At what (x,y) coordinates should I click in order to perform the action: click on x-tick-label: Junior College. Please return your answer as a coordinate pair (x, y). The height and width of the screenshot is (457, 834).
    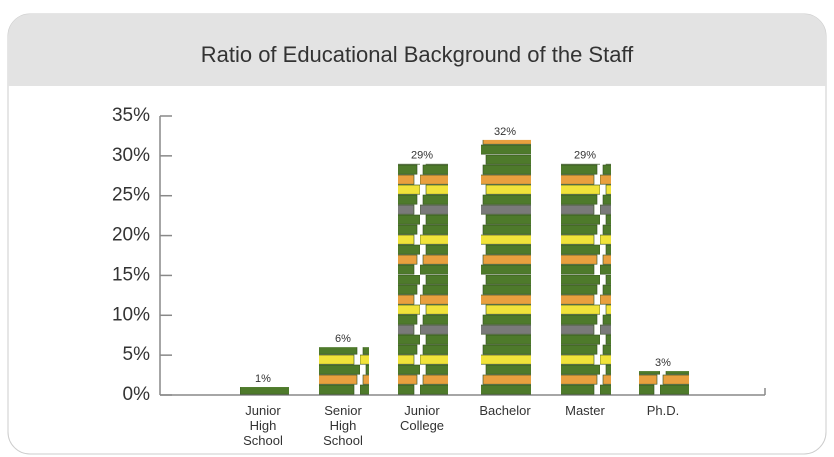
    Looking at the image, I should click on (422, 418).